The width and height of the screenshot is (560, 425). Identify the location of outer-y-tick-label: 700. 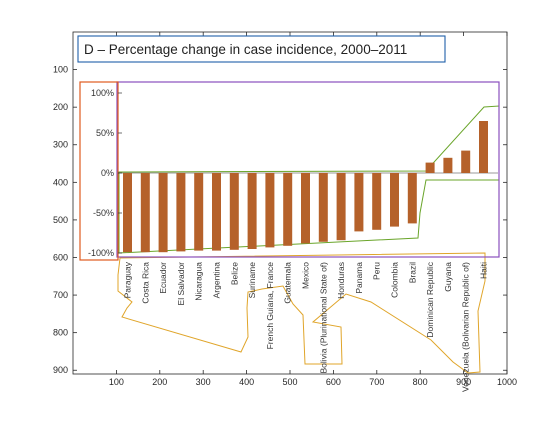
(60, 295).